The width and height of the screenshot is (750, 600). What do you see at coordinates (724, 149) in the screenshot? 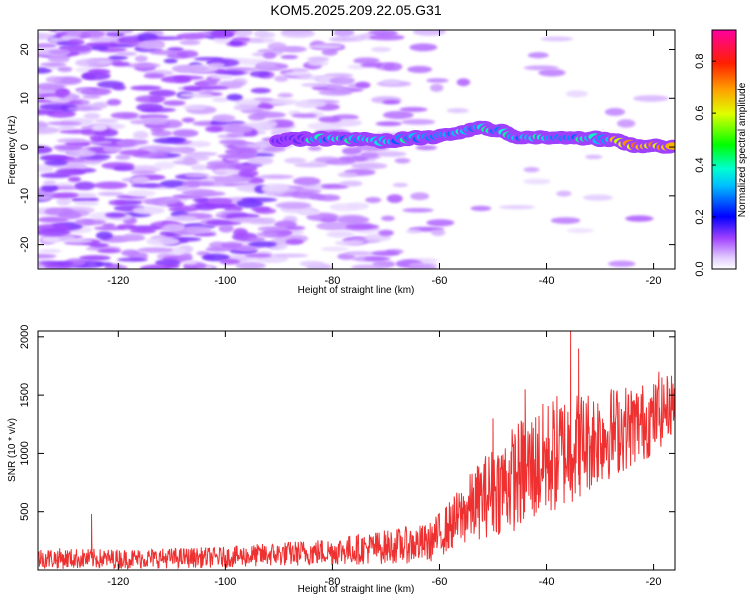
I see `colorbar-gradient` at bounding box center [724, 149].